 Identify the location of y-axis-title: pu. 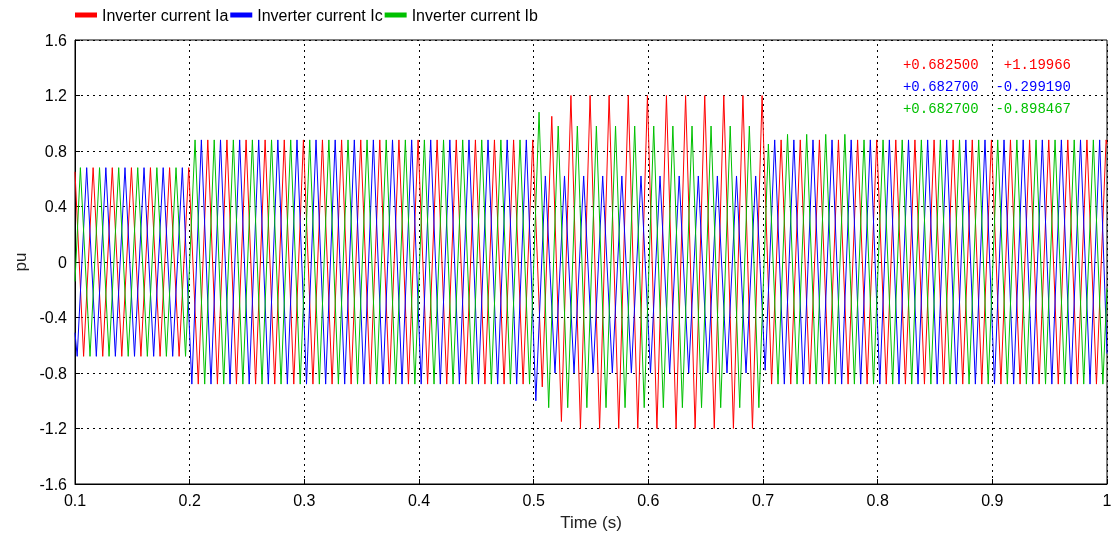
(20, 262).